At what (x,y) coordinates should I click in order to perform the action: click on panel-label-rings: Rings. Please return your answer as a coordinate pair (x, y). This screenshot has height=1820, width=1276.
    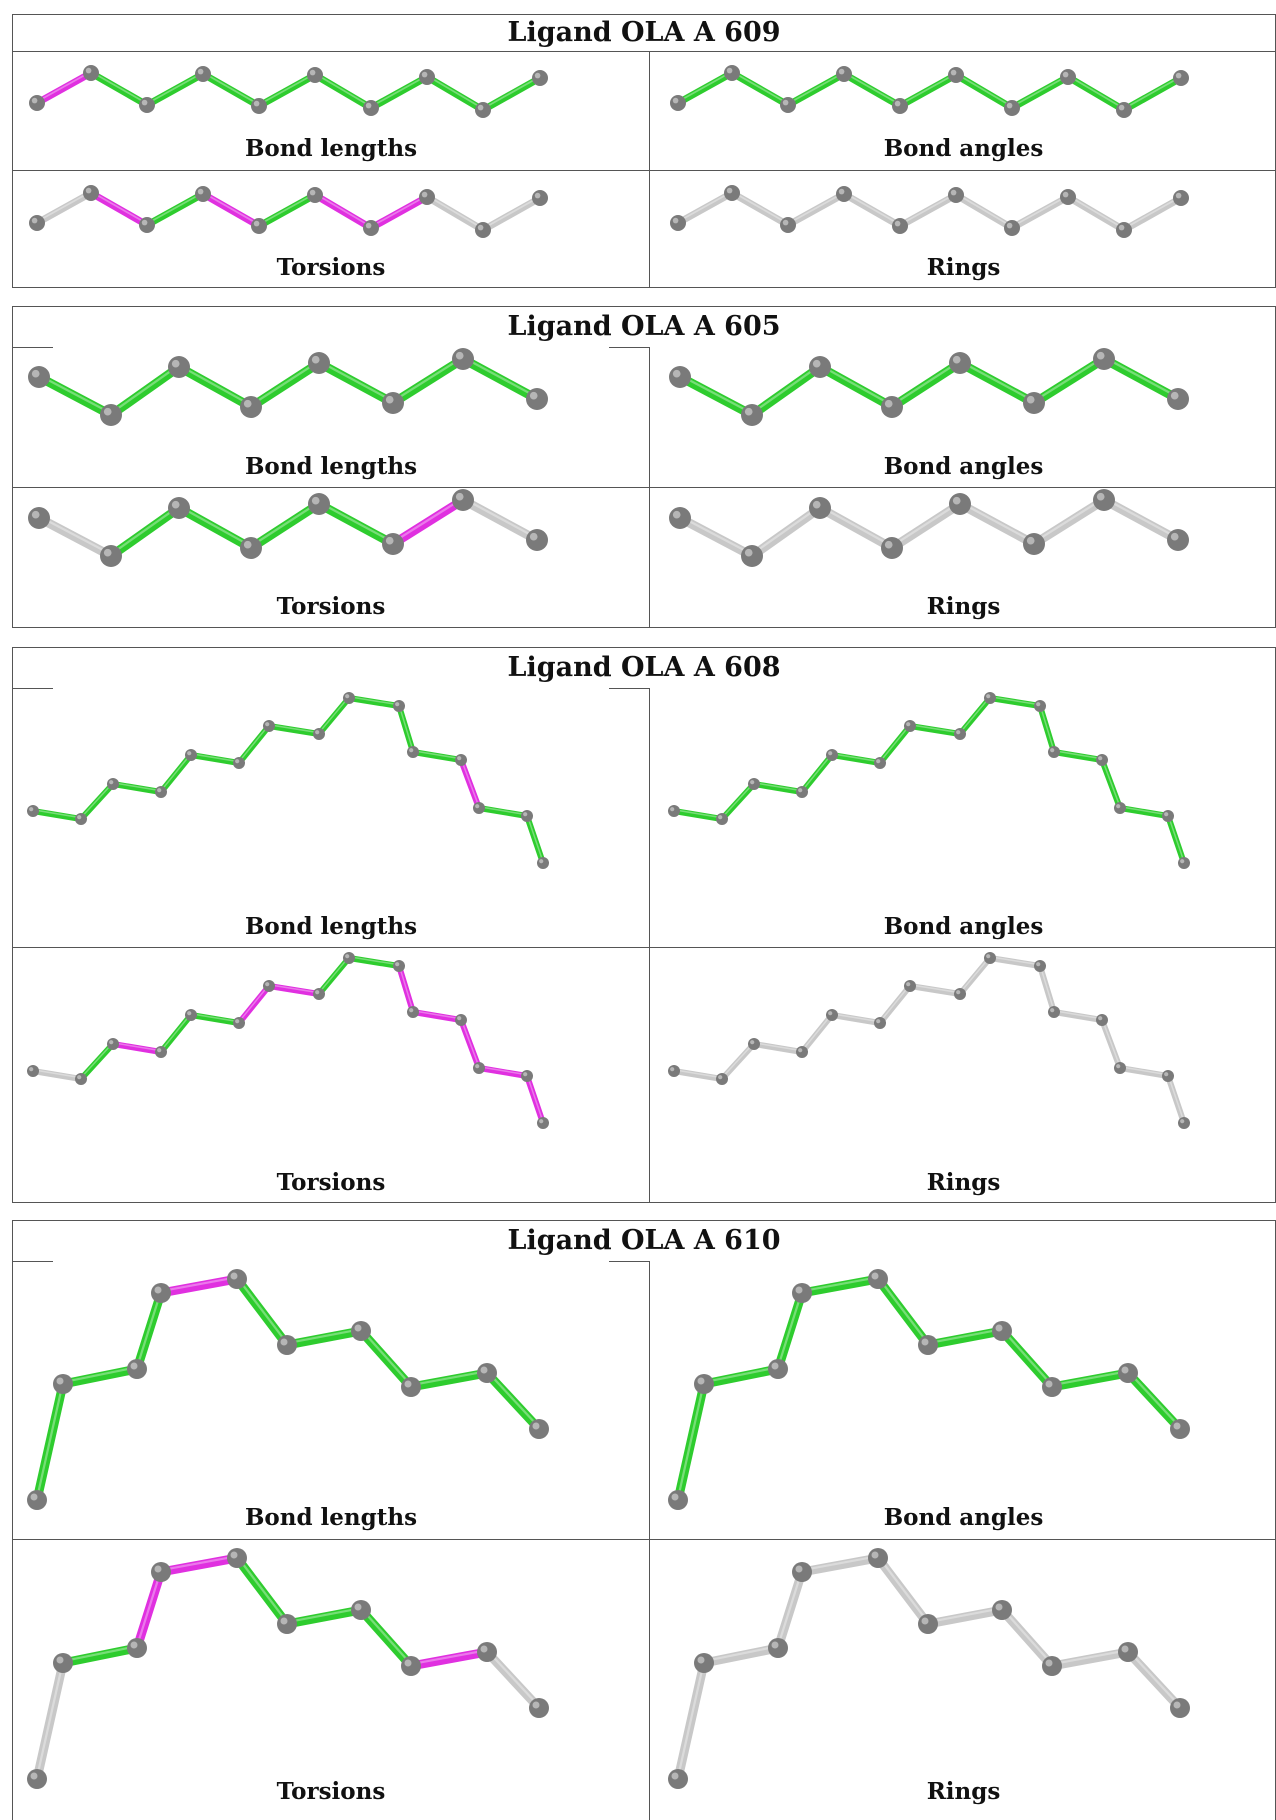
    Looking at the image, I should click on (963, 1182).